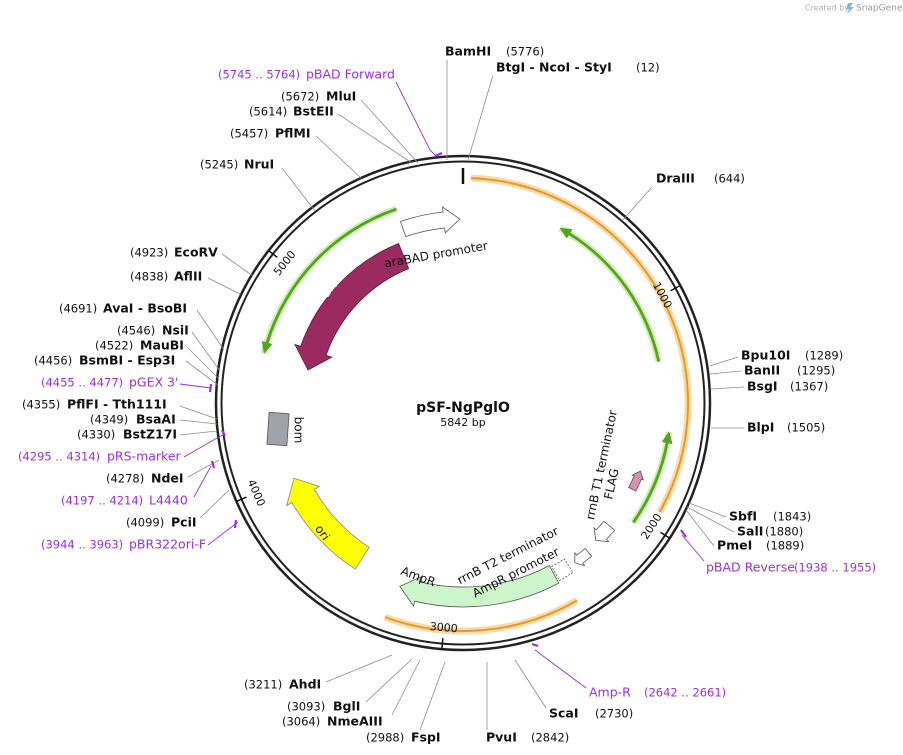 This screenshot has width=903, height=755. Describe the element at coordinates (346, 706) in the screenshot. I see `site-name: BglI` at that location.